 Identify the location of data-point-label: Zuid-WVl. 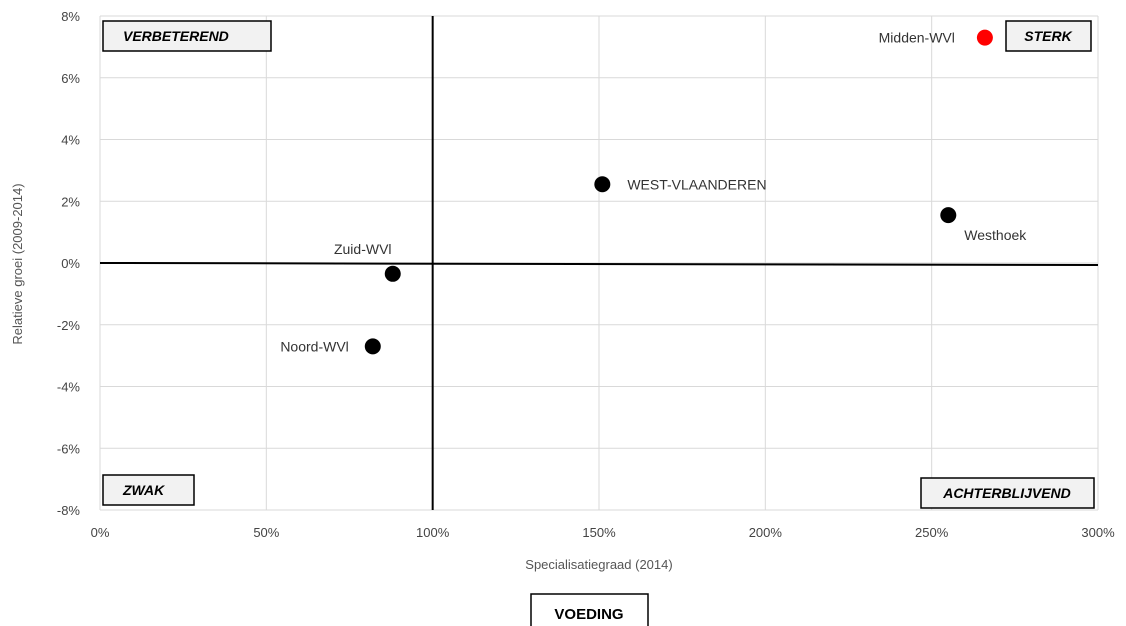
(363, 249).